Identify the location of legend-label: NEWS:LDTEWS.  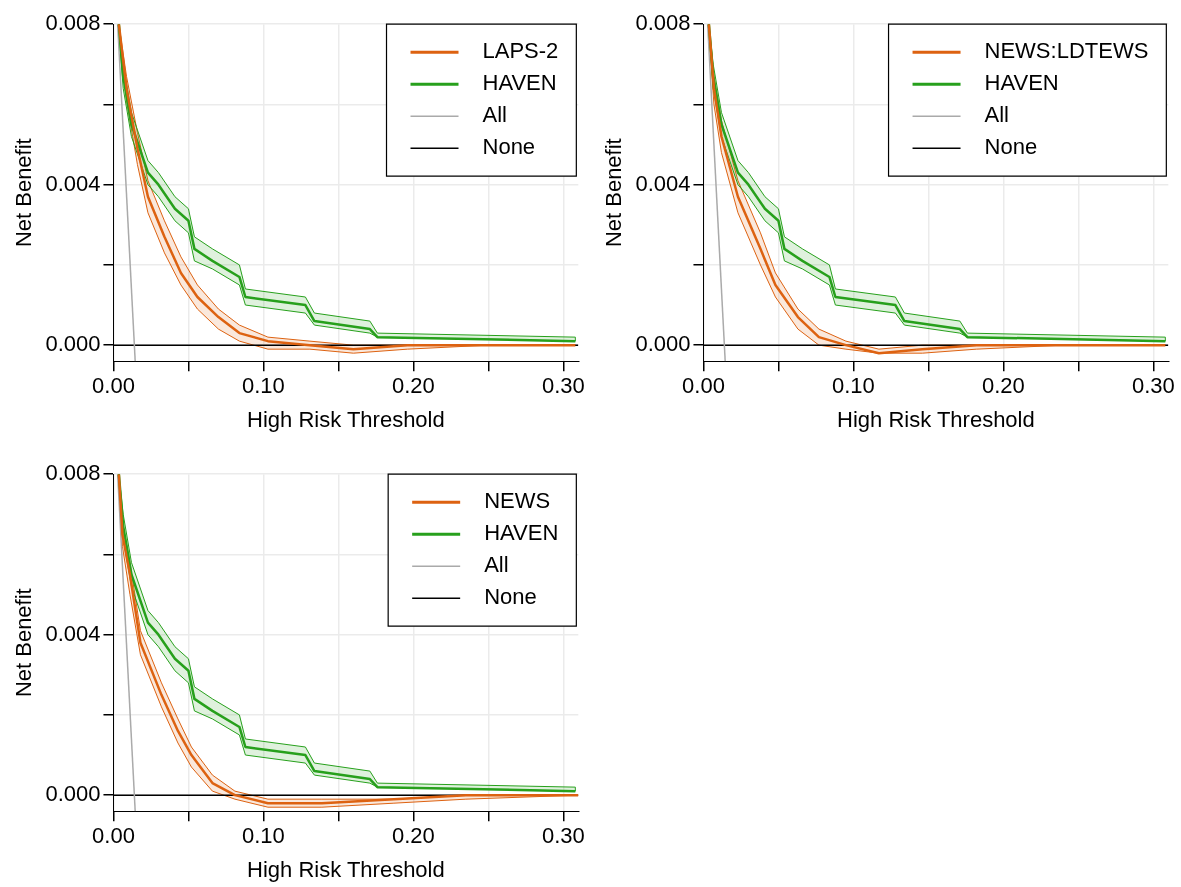
(1066, 51).